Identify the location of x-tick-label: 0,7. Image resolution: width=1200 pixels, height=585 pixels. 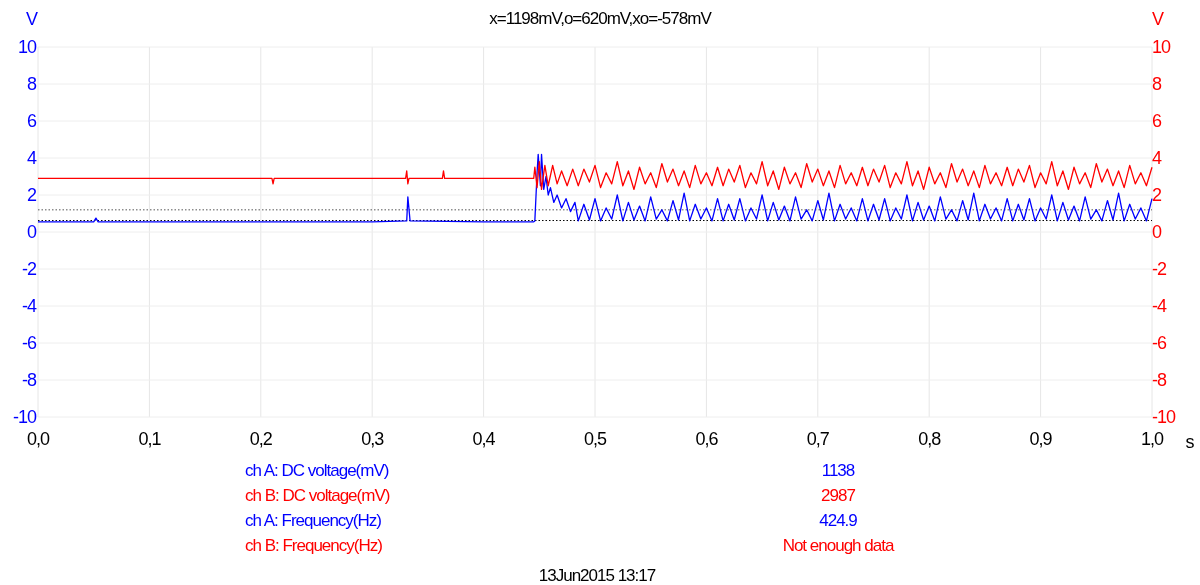
(818, 439).